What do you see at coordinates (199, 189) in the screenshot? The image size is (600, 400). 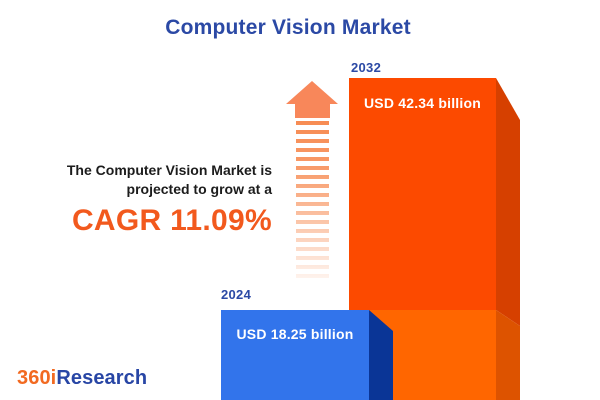 I see `annotation-line-2: projected to grow at a` at bounding box center [199, 189].